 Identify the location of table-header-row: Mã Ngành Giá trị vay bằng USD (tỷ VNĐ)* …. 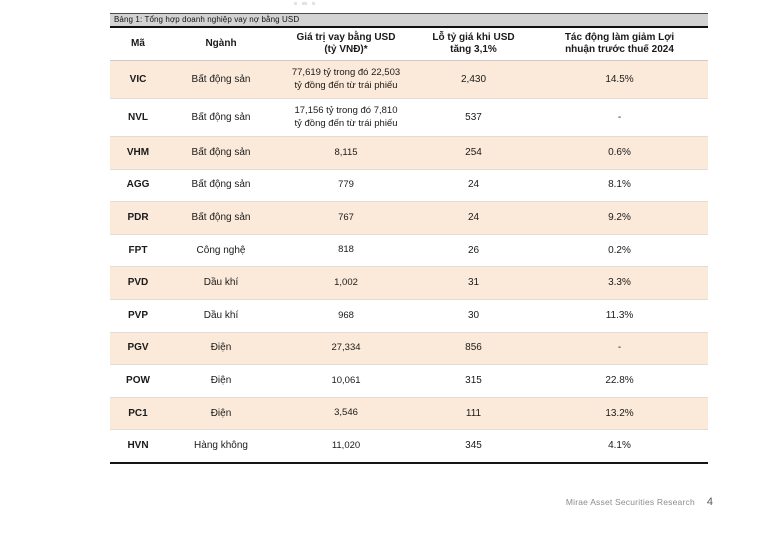
(409, 44).